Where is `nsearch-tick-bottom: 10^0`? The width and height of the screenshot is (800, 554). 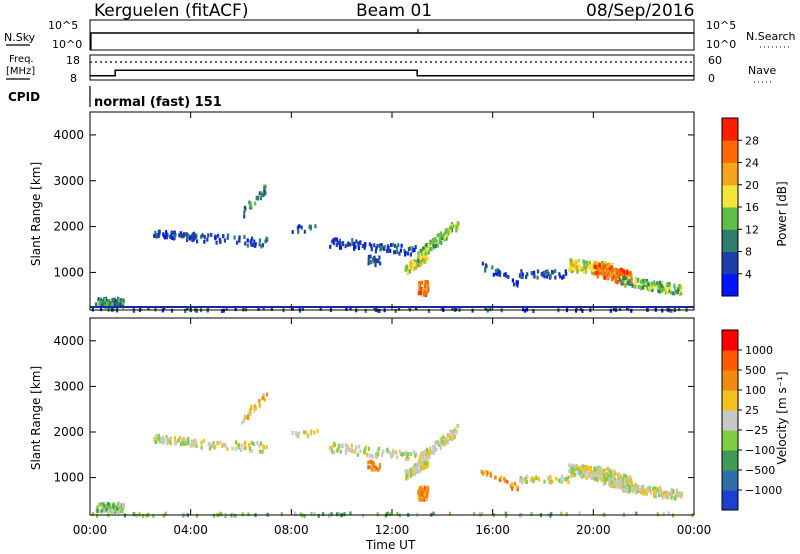 nsearch-tick-bottom: 10^0 is located at coordinates (721, 44).